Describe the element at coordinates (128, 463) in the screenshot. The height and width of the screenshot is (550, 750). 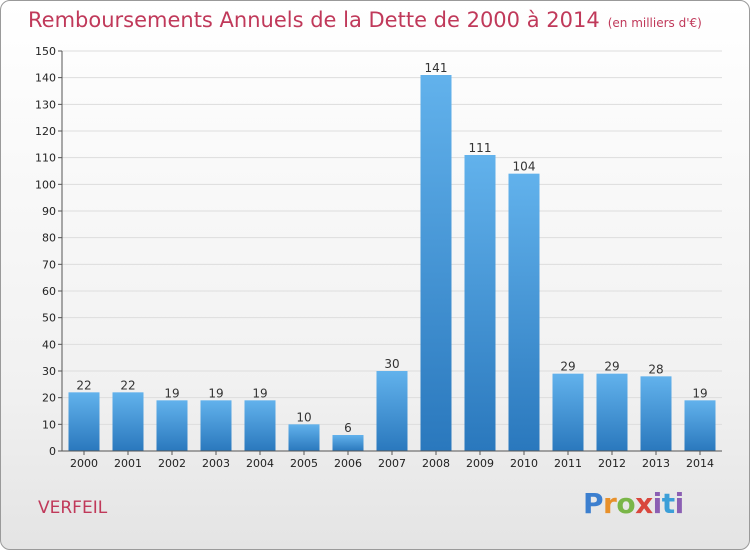
I see `x-tick-label-2001: 2001` at that location.